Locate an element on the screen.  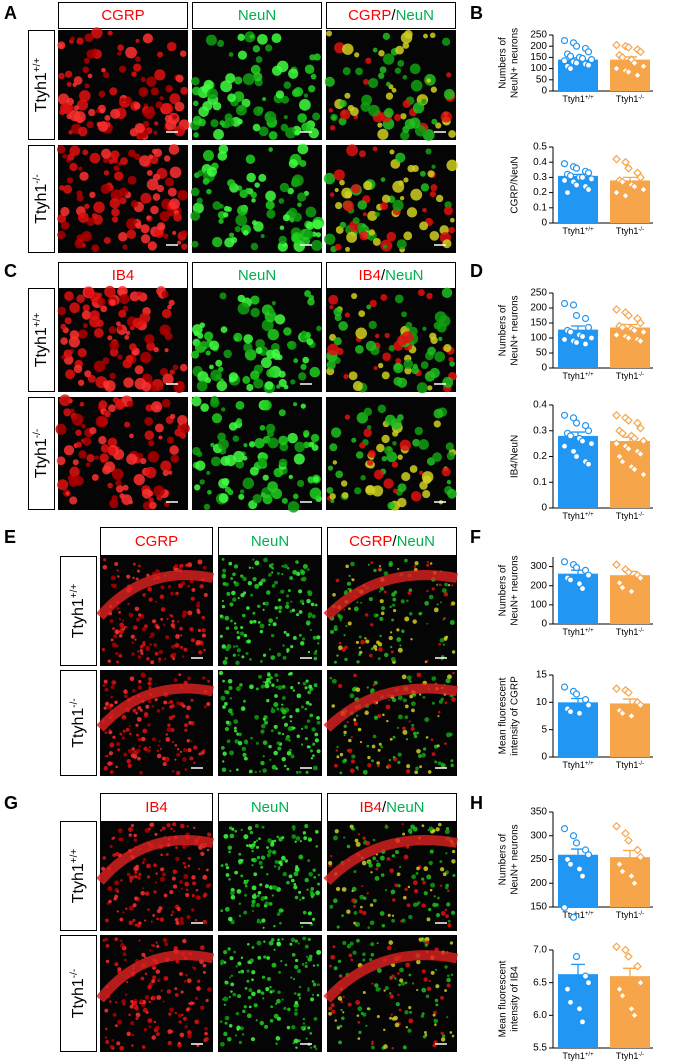
data-point is located at coordinates (640, 578).